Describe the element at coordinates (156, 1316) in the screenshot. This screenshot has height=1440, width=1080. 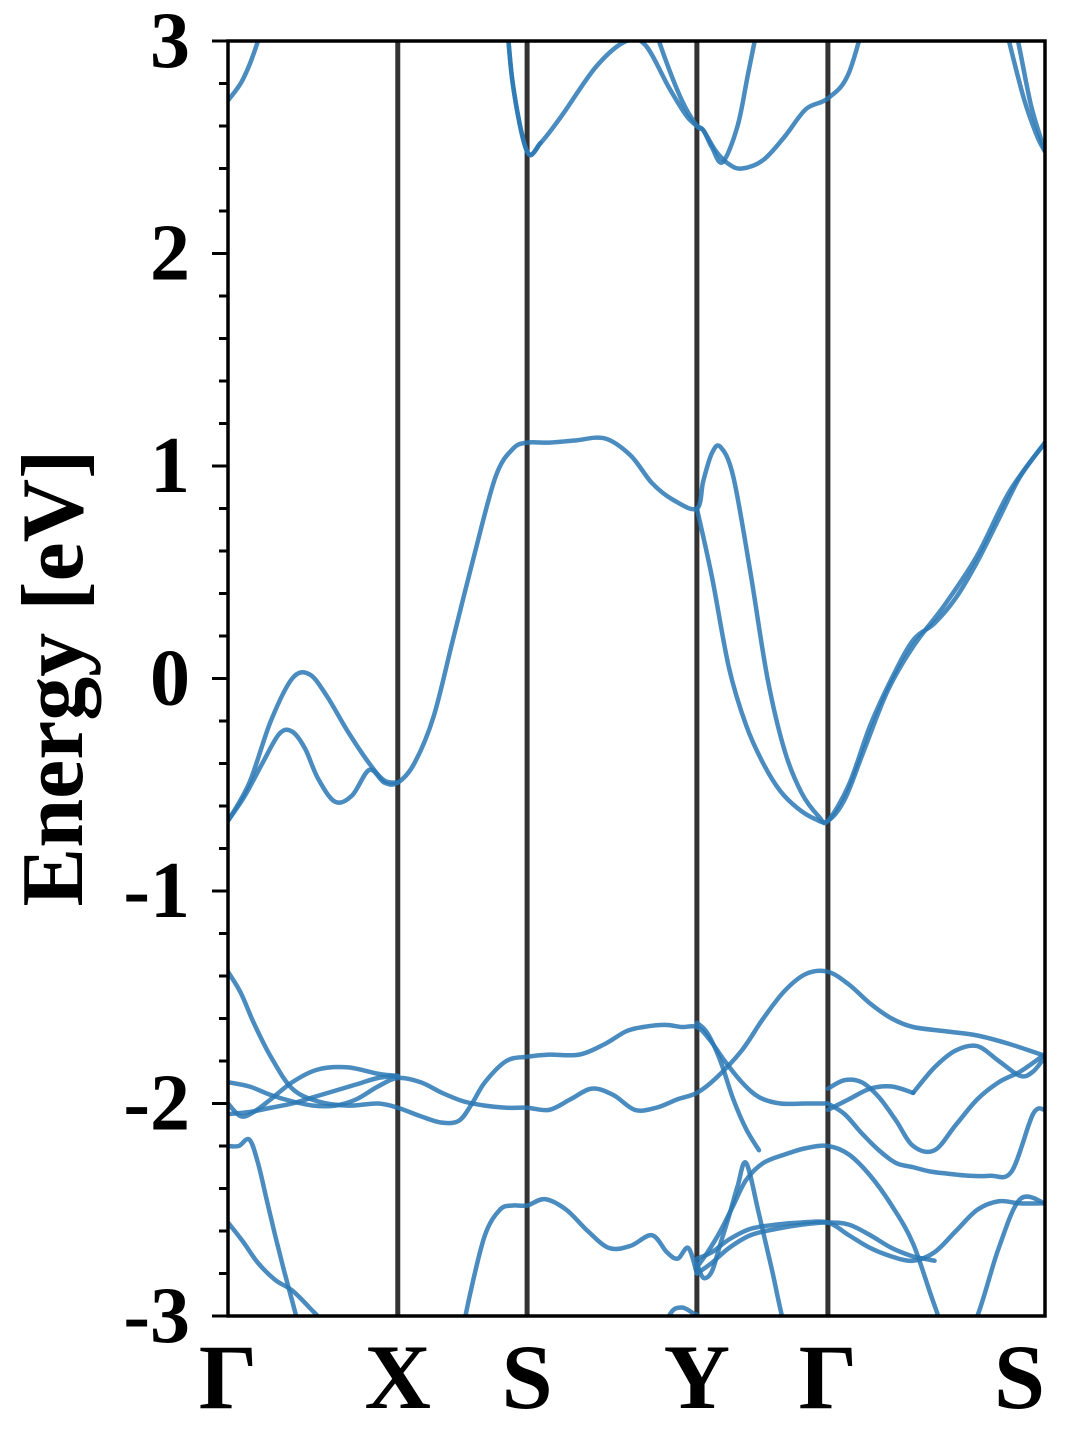
I see `y-tick-label: -3` at that location.